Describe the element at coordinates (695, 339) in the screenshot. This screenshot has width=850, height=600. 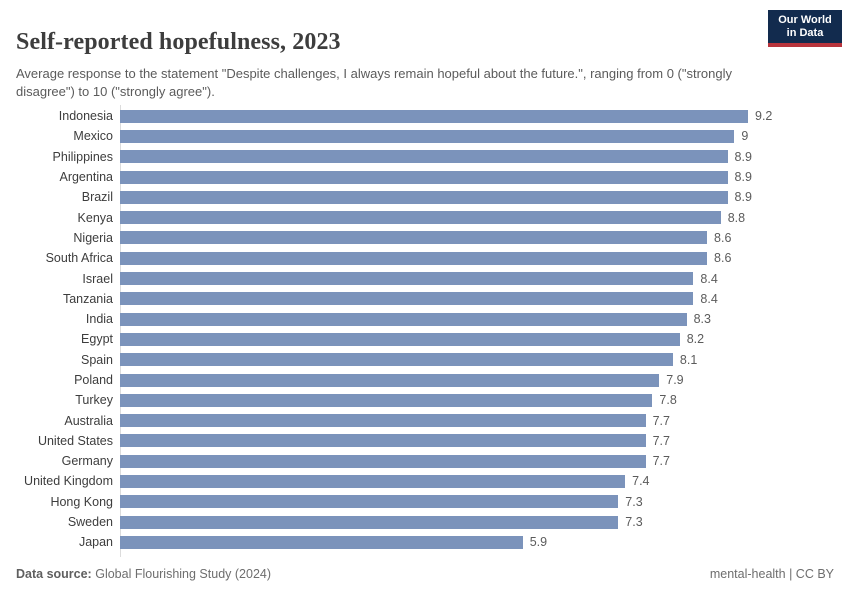
I see `value-label: 8.2` at that location.